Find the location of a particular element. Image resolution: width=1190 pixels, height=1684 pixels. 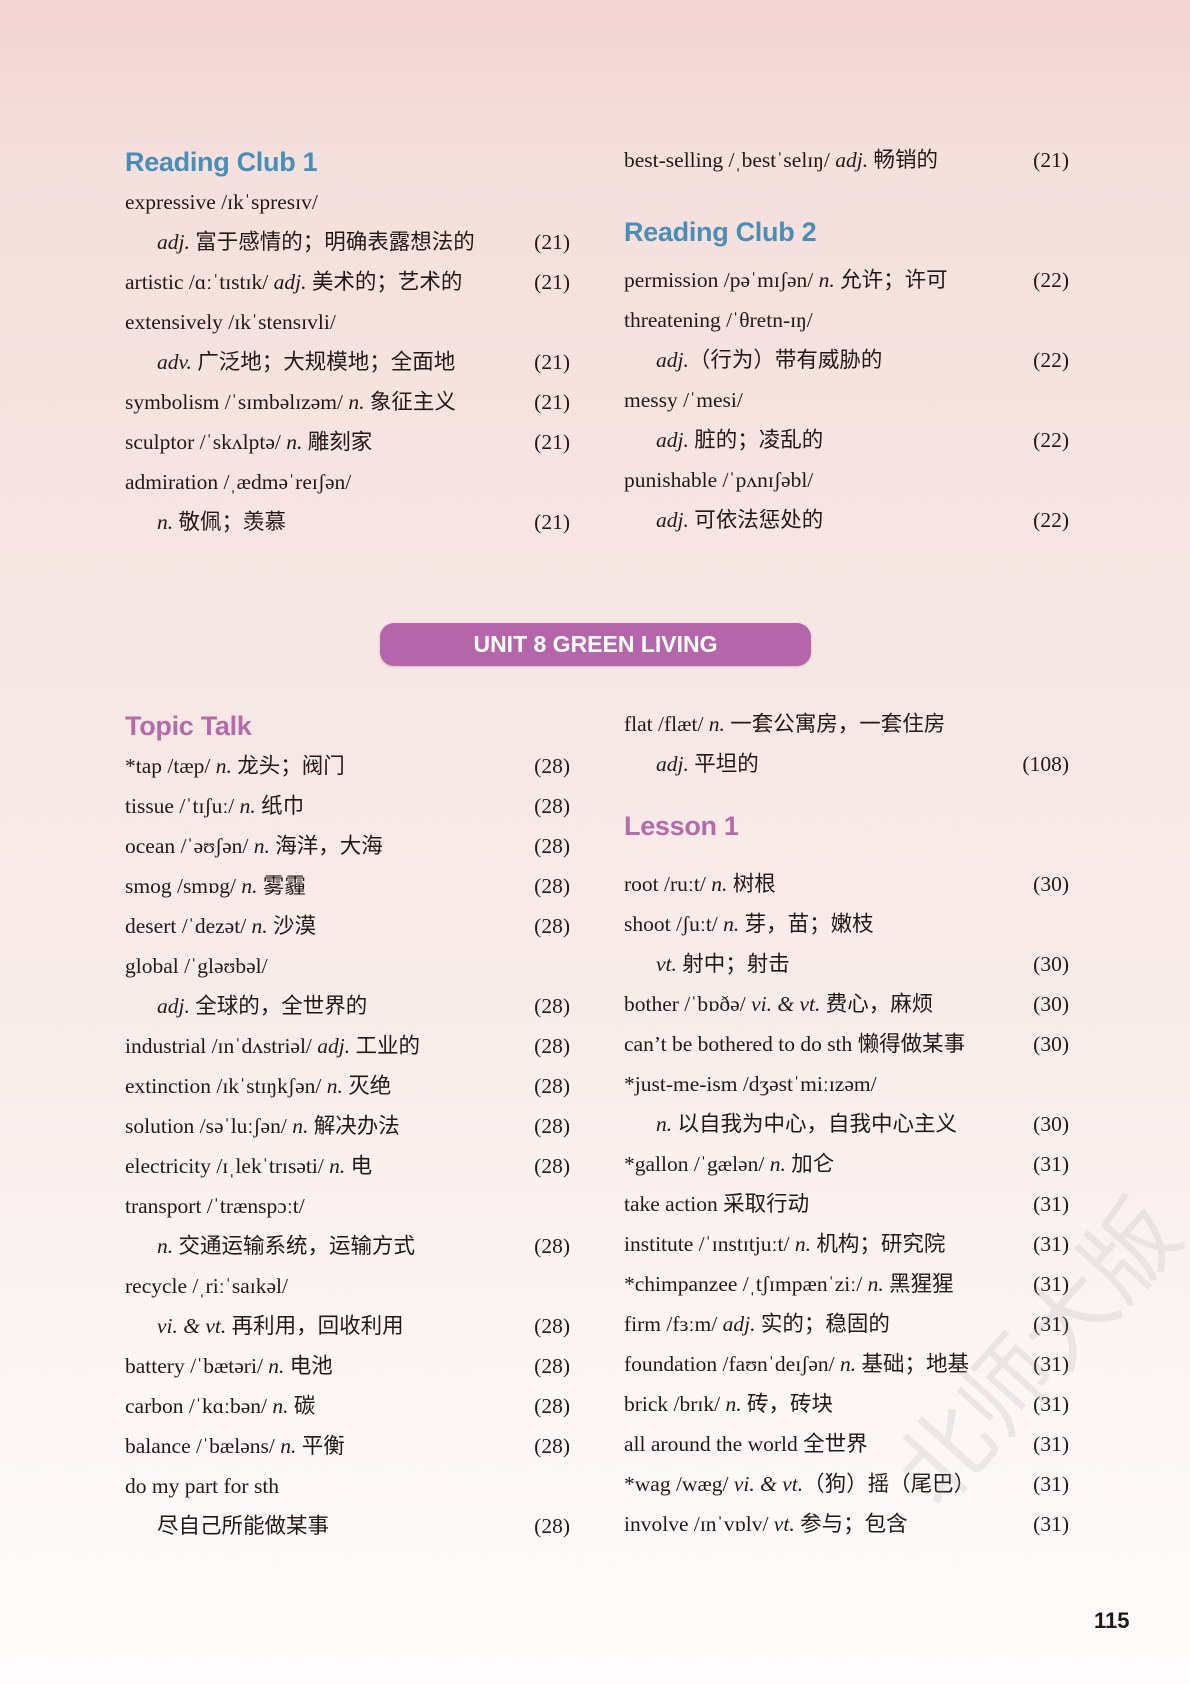

definition: 全球的，全世界的 is located at coordinates (278, 1006).